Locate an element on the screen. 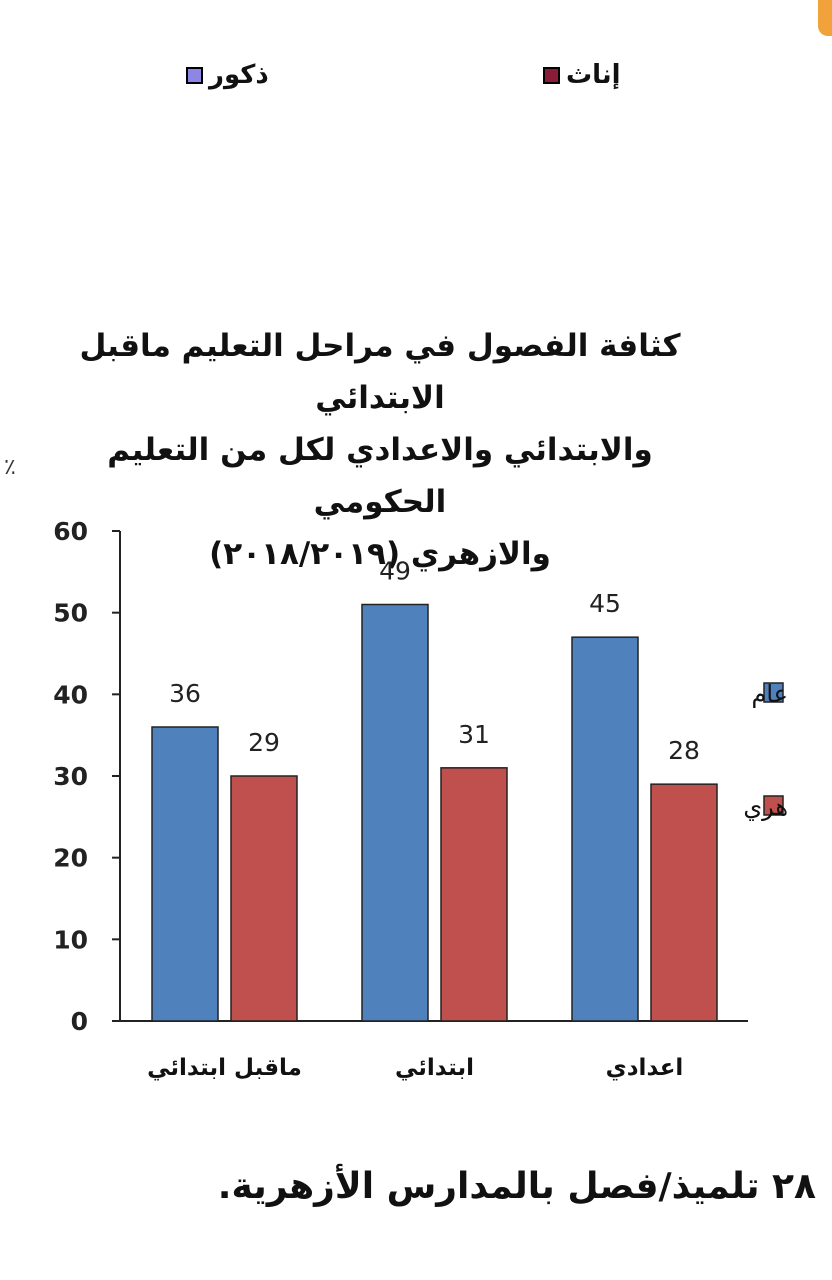 The image size is (832, 1280). x-category-label: ماقبل ابتدائي is located at coordinates (224, 1068).